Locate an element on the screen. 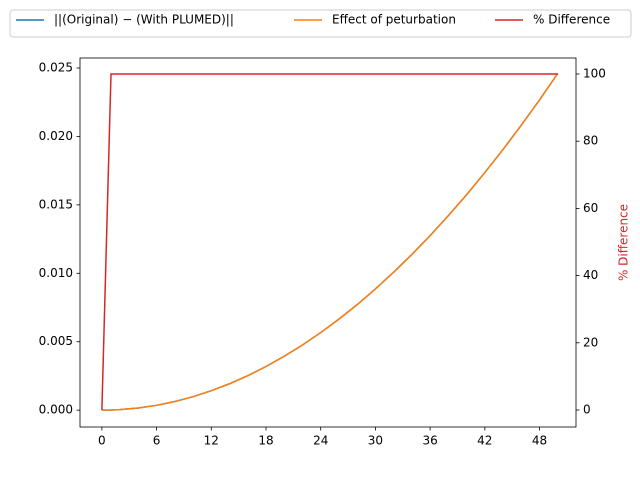  x-tick-label: 0 is located at coordinates (102, 441).